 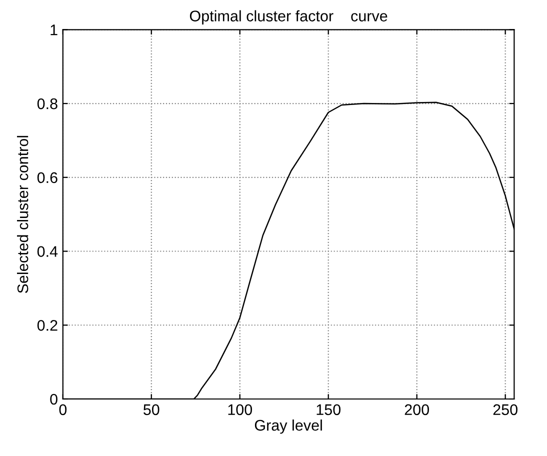 What do you see at coordinates (22, 215) in the screenshot?
I see `y-axis-title: Selected cluster control` at bounding box center [22, 215].